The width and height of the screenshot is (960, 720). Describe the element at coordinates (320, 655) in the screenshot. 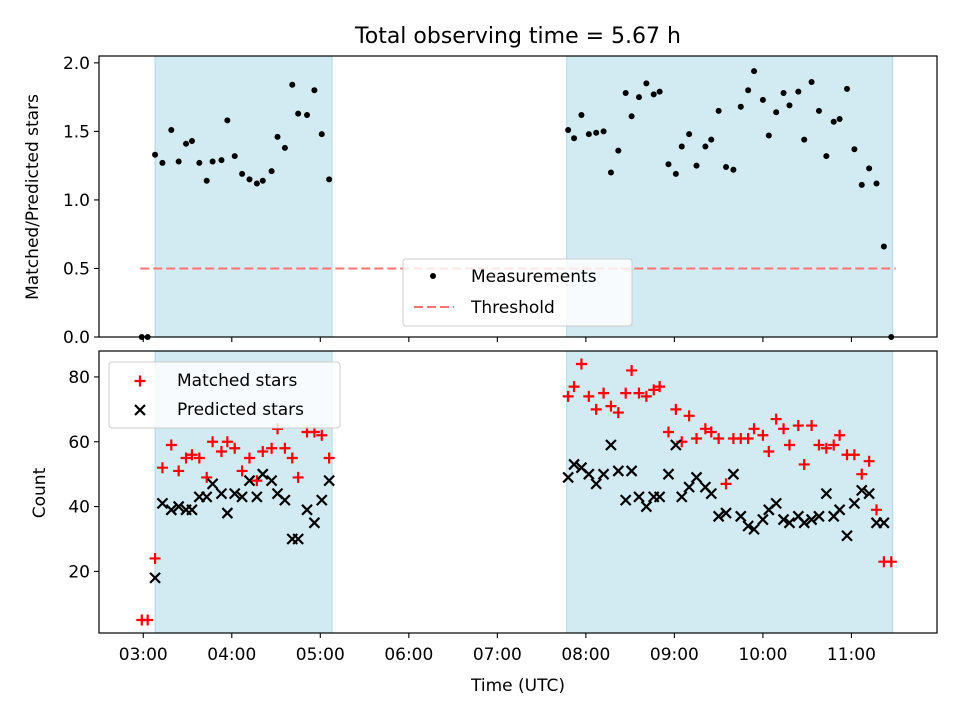

I see `x-tick-label: 05:00` at that location.